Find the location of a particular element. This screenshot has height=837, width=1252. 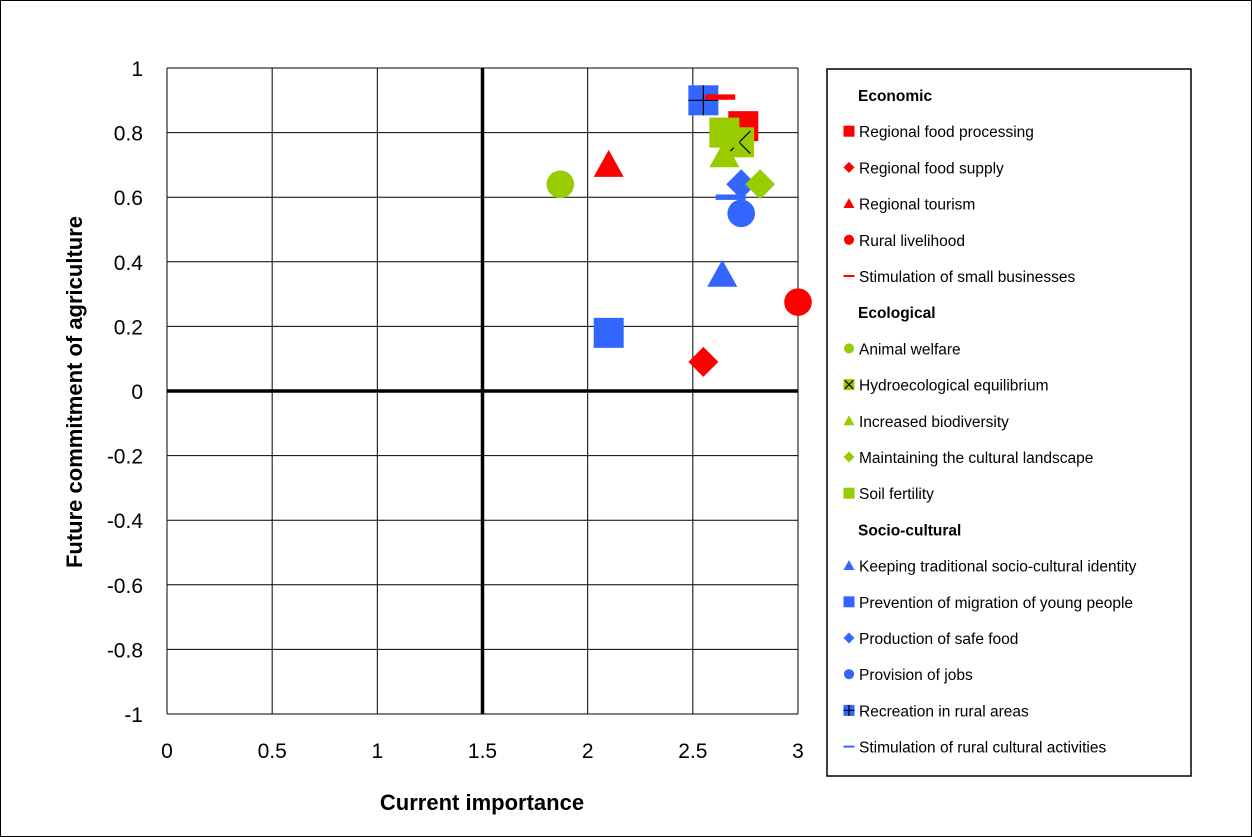

legend-item-animal-welfare: Animal welfare is located at coordinates (902, 349).